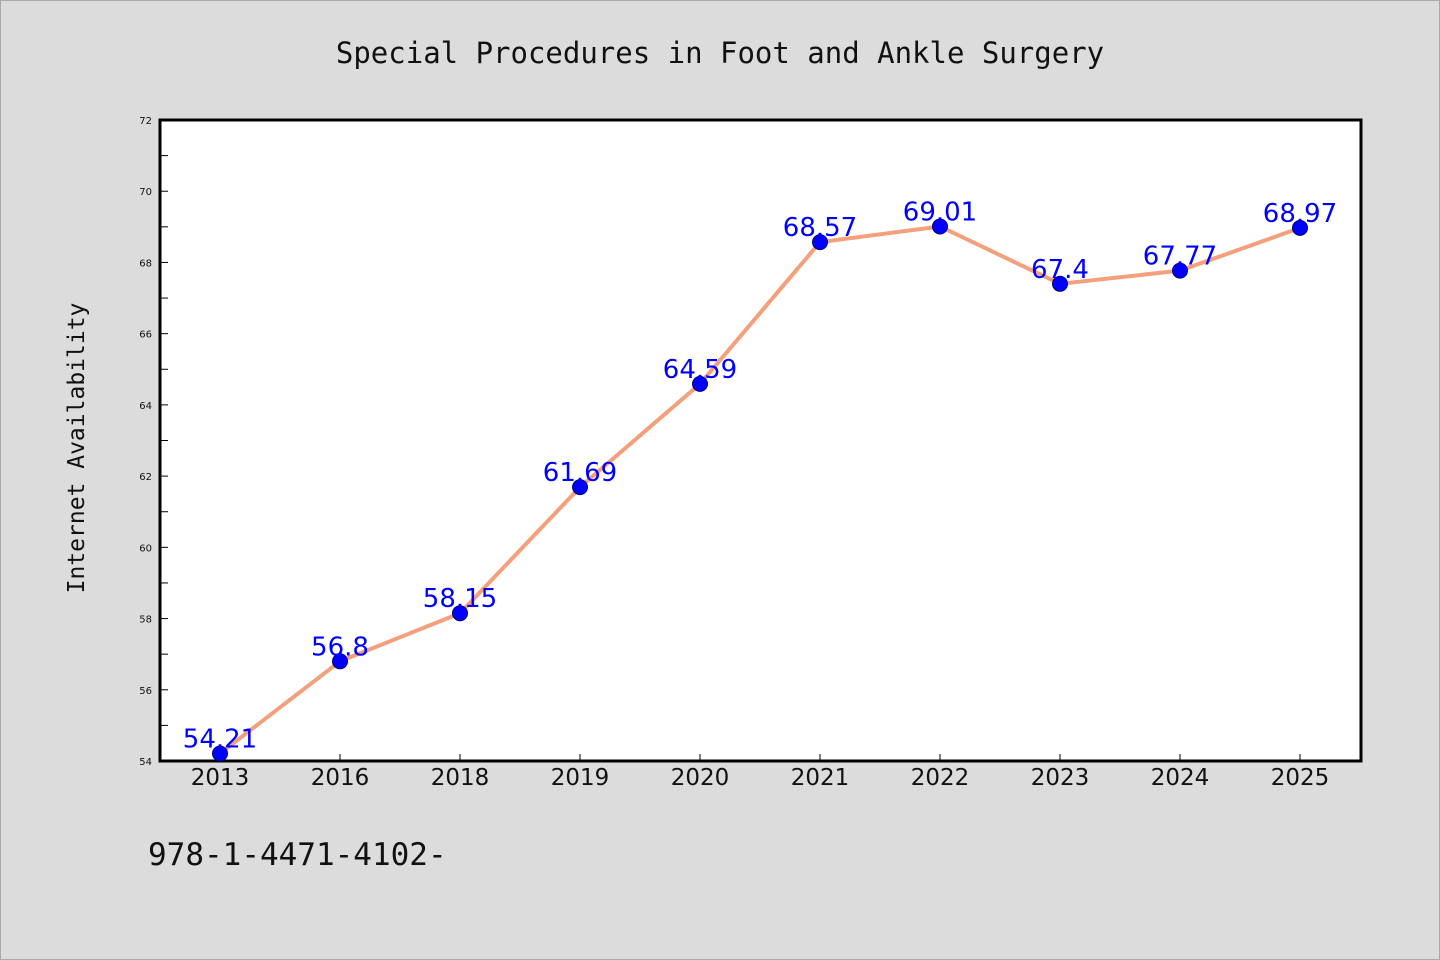 The width and height of the screenshot is (1440, 960). Describe the element at coordinates (1300, 214) in the screenshot. I see `data-label: 68.97` at that location.